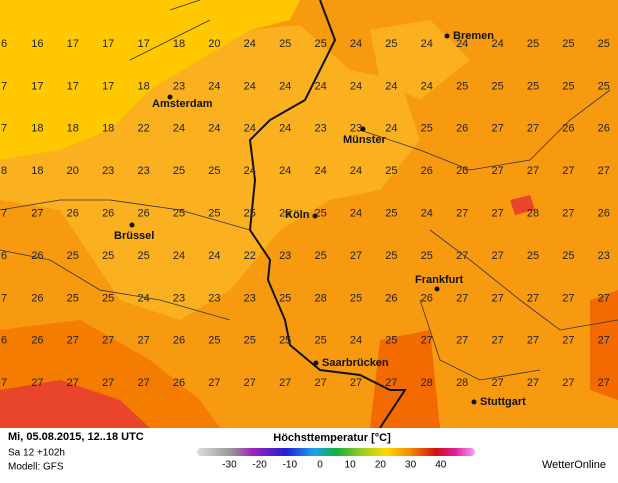  I want to click on legend-tick: -30, so click(229, 465).